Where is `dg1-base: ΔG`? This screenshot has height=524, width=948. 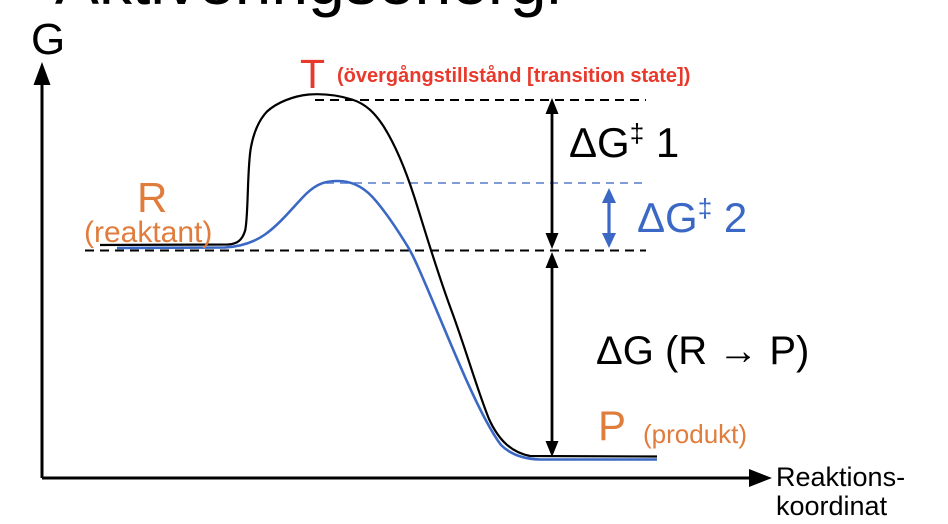 dg1-base: ΔG is located at coordinates (599, 142).